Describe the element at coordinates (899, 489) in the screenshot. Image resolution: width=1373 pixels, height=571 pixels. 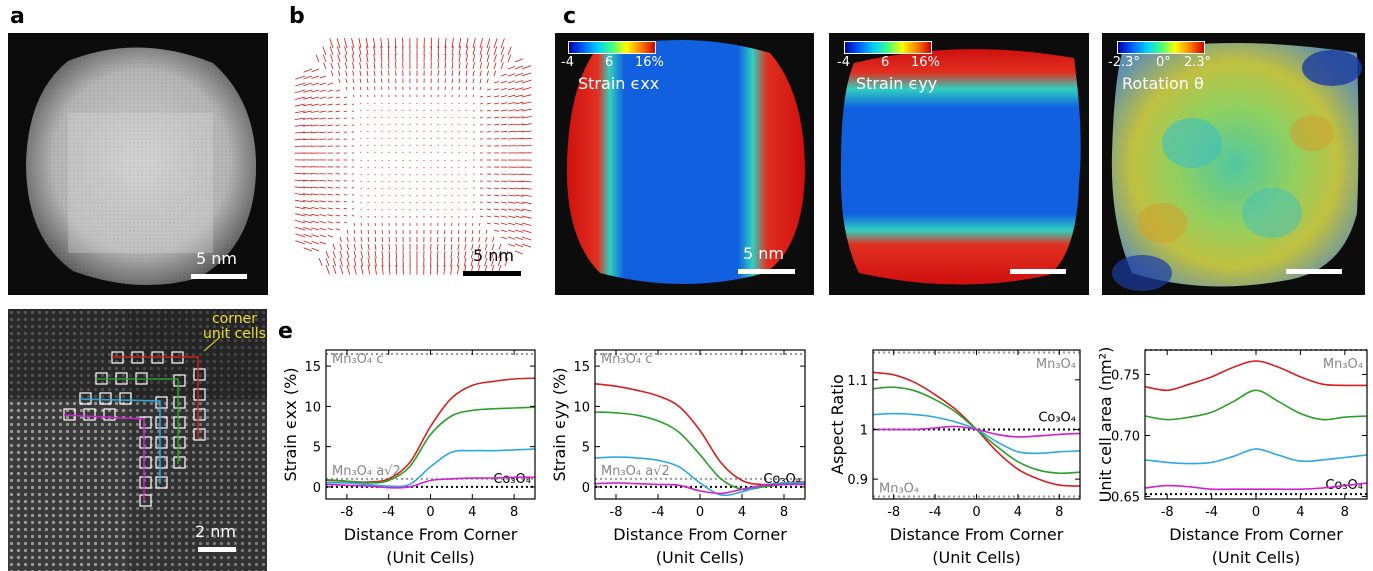
I see `reference-label: Mn₃O₄` at that location.